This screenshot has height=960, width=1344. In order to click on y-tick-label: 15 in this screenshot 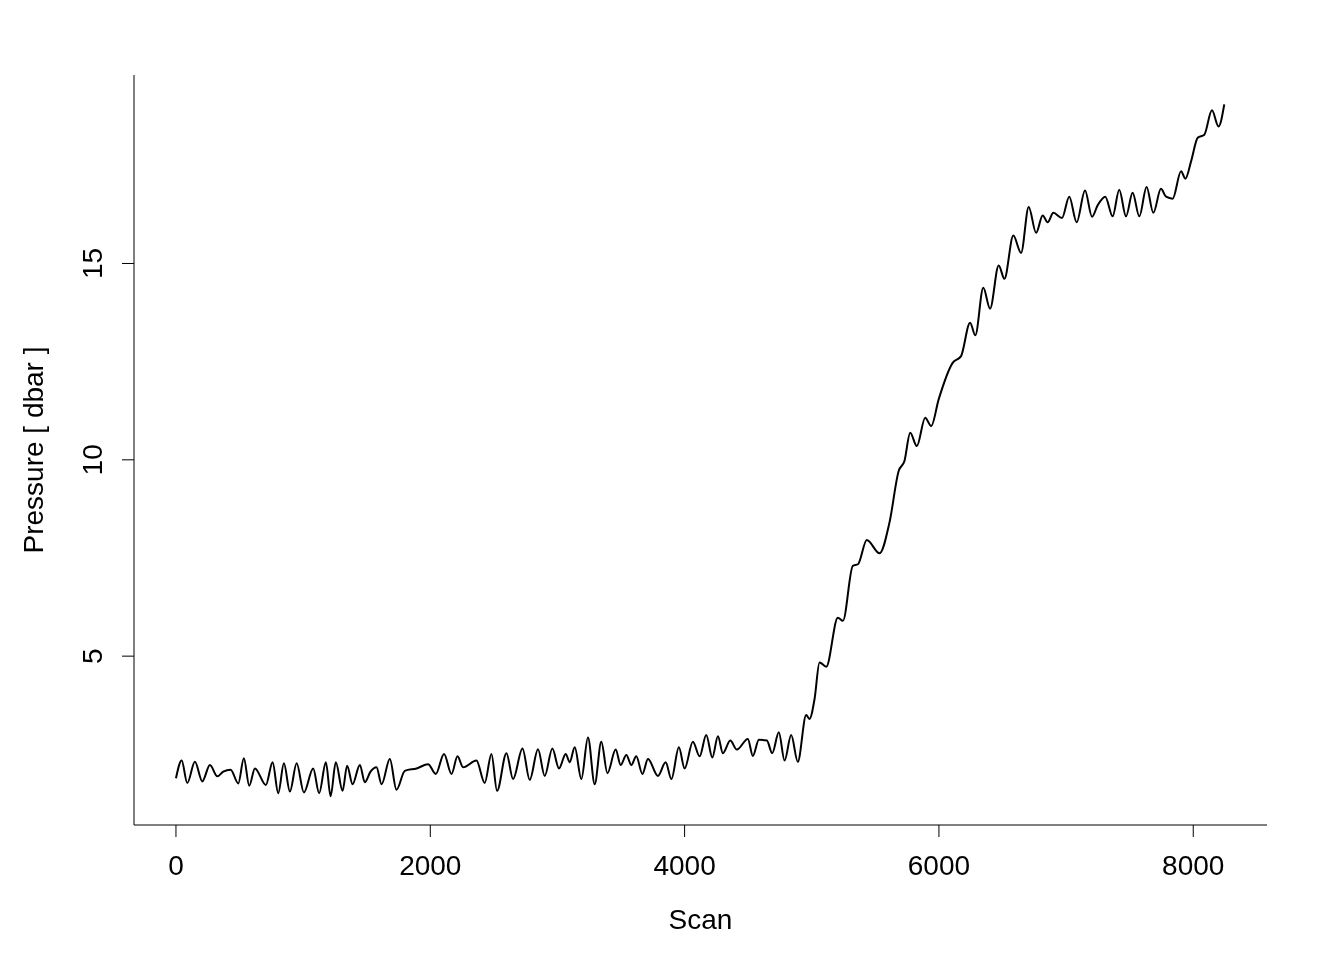, I will do `click(92, 263)`.